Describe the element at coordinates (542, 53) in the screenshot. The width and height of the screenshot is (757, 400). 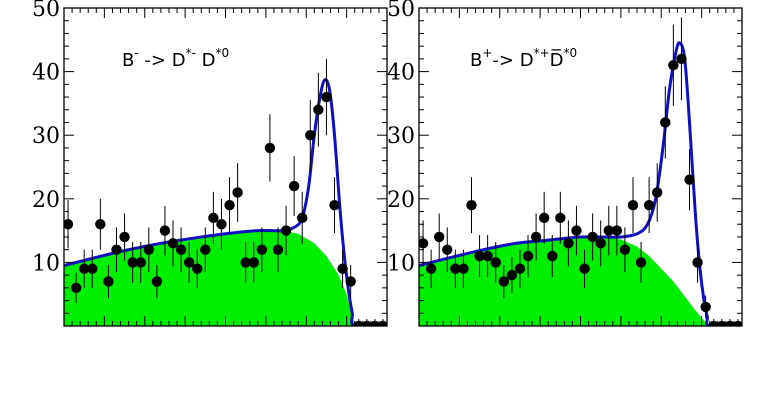
I see `title-superscript: *+` at that location.